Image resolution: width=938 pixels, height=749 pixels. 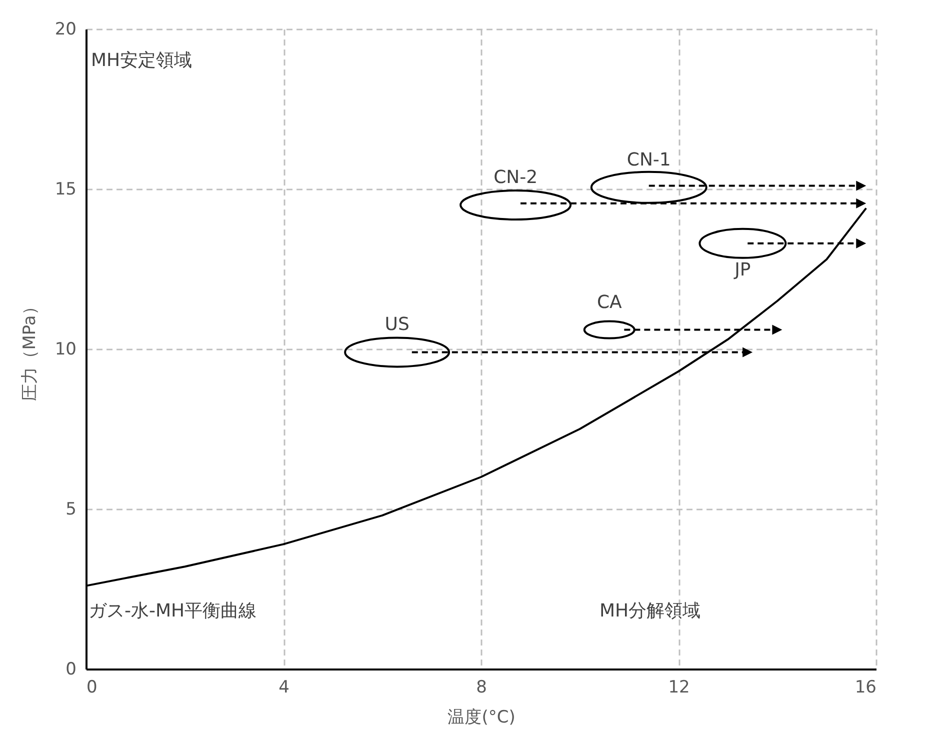 I want to click on y-tick-label: 15, so click(x=65, y=190).